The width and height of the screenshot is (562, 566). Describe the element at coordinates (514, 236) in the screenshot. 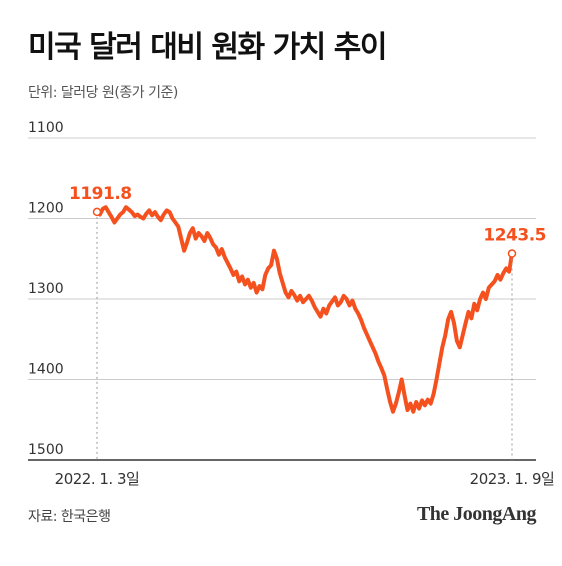

I see `end-value-label: 1243.5` at that location.